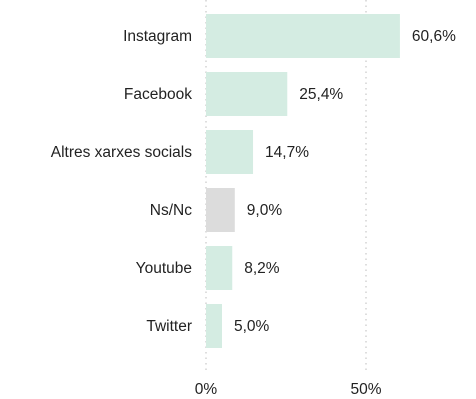 This screenshot has height=399, width=476. What do you see at coordinates (157, 36) in the screenshot?
I see `category-label: Instagram` at bounding box center [157, 36].